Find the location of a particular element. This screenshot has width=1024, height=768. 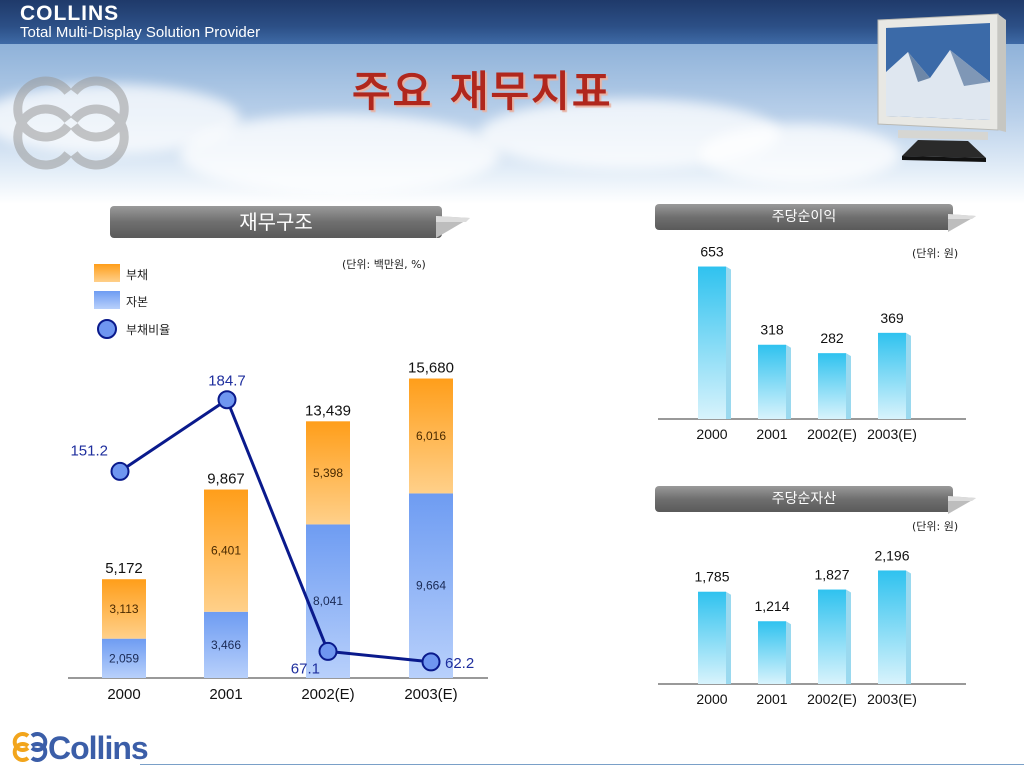

equity-value-label: 9,664 is located at coordinates (431, 586).